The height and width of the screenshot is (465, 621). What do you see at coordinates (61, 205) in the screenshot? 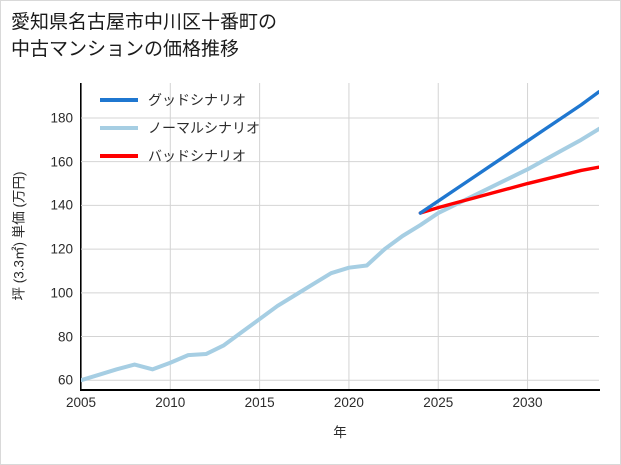
I see `y-tick-label: 140` at bounding box center [61, 205].